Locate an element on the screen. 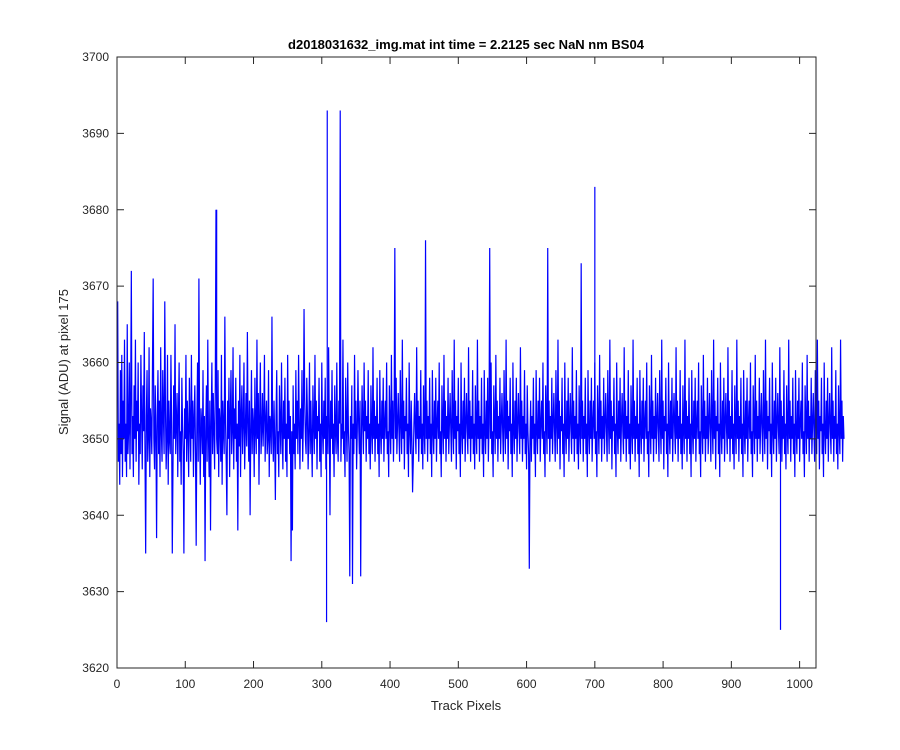 The image size is (900, 750). x-tick-label: 1000 is located at coordinates (799, 684).